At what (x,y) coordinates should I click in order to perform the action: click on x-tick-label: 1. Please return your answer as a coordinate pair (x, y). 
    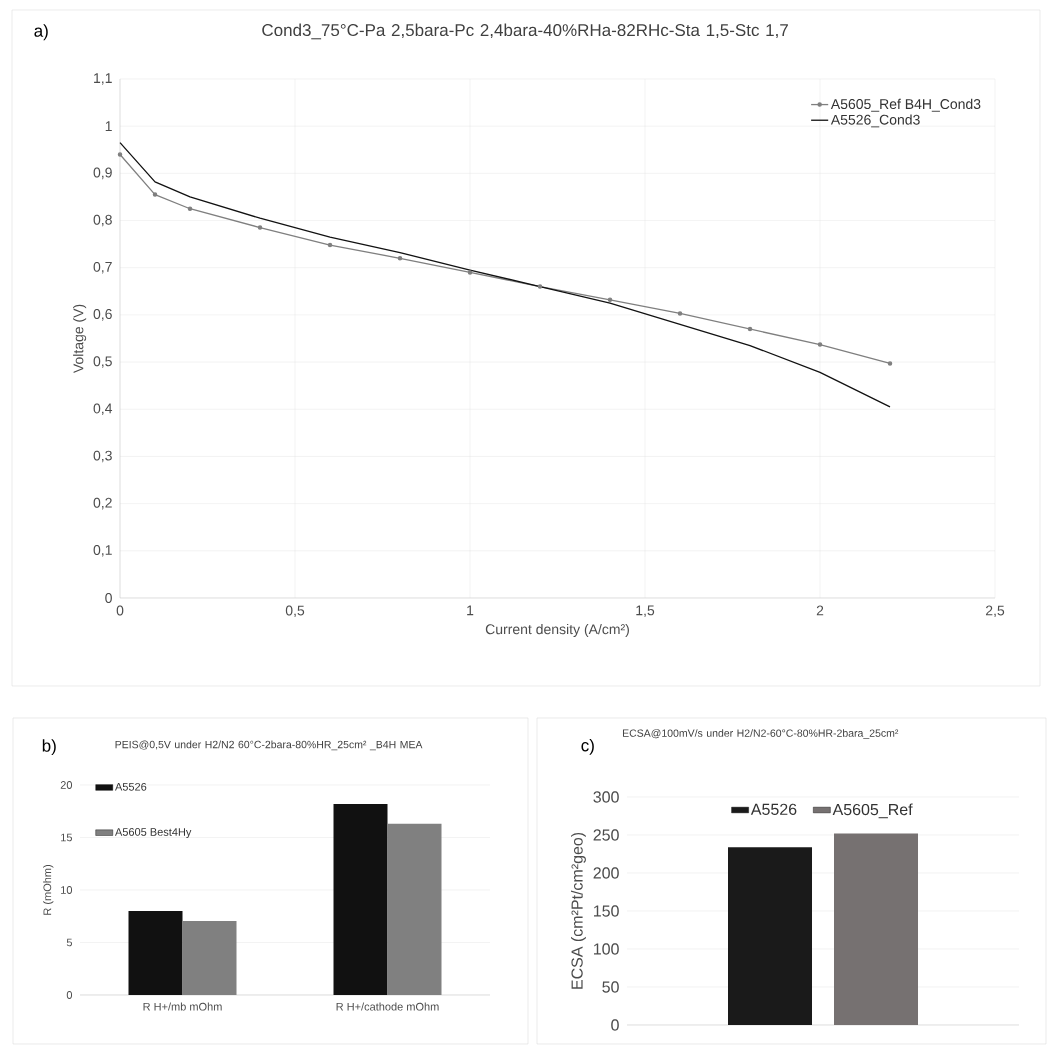
    Looking at the image, I should click on (470, 610).